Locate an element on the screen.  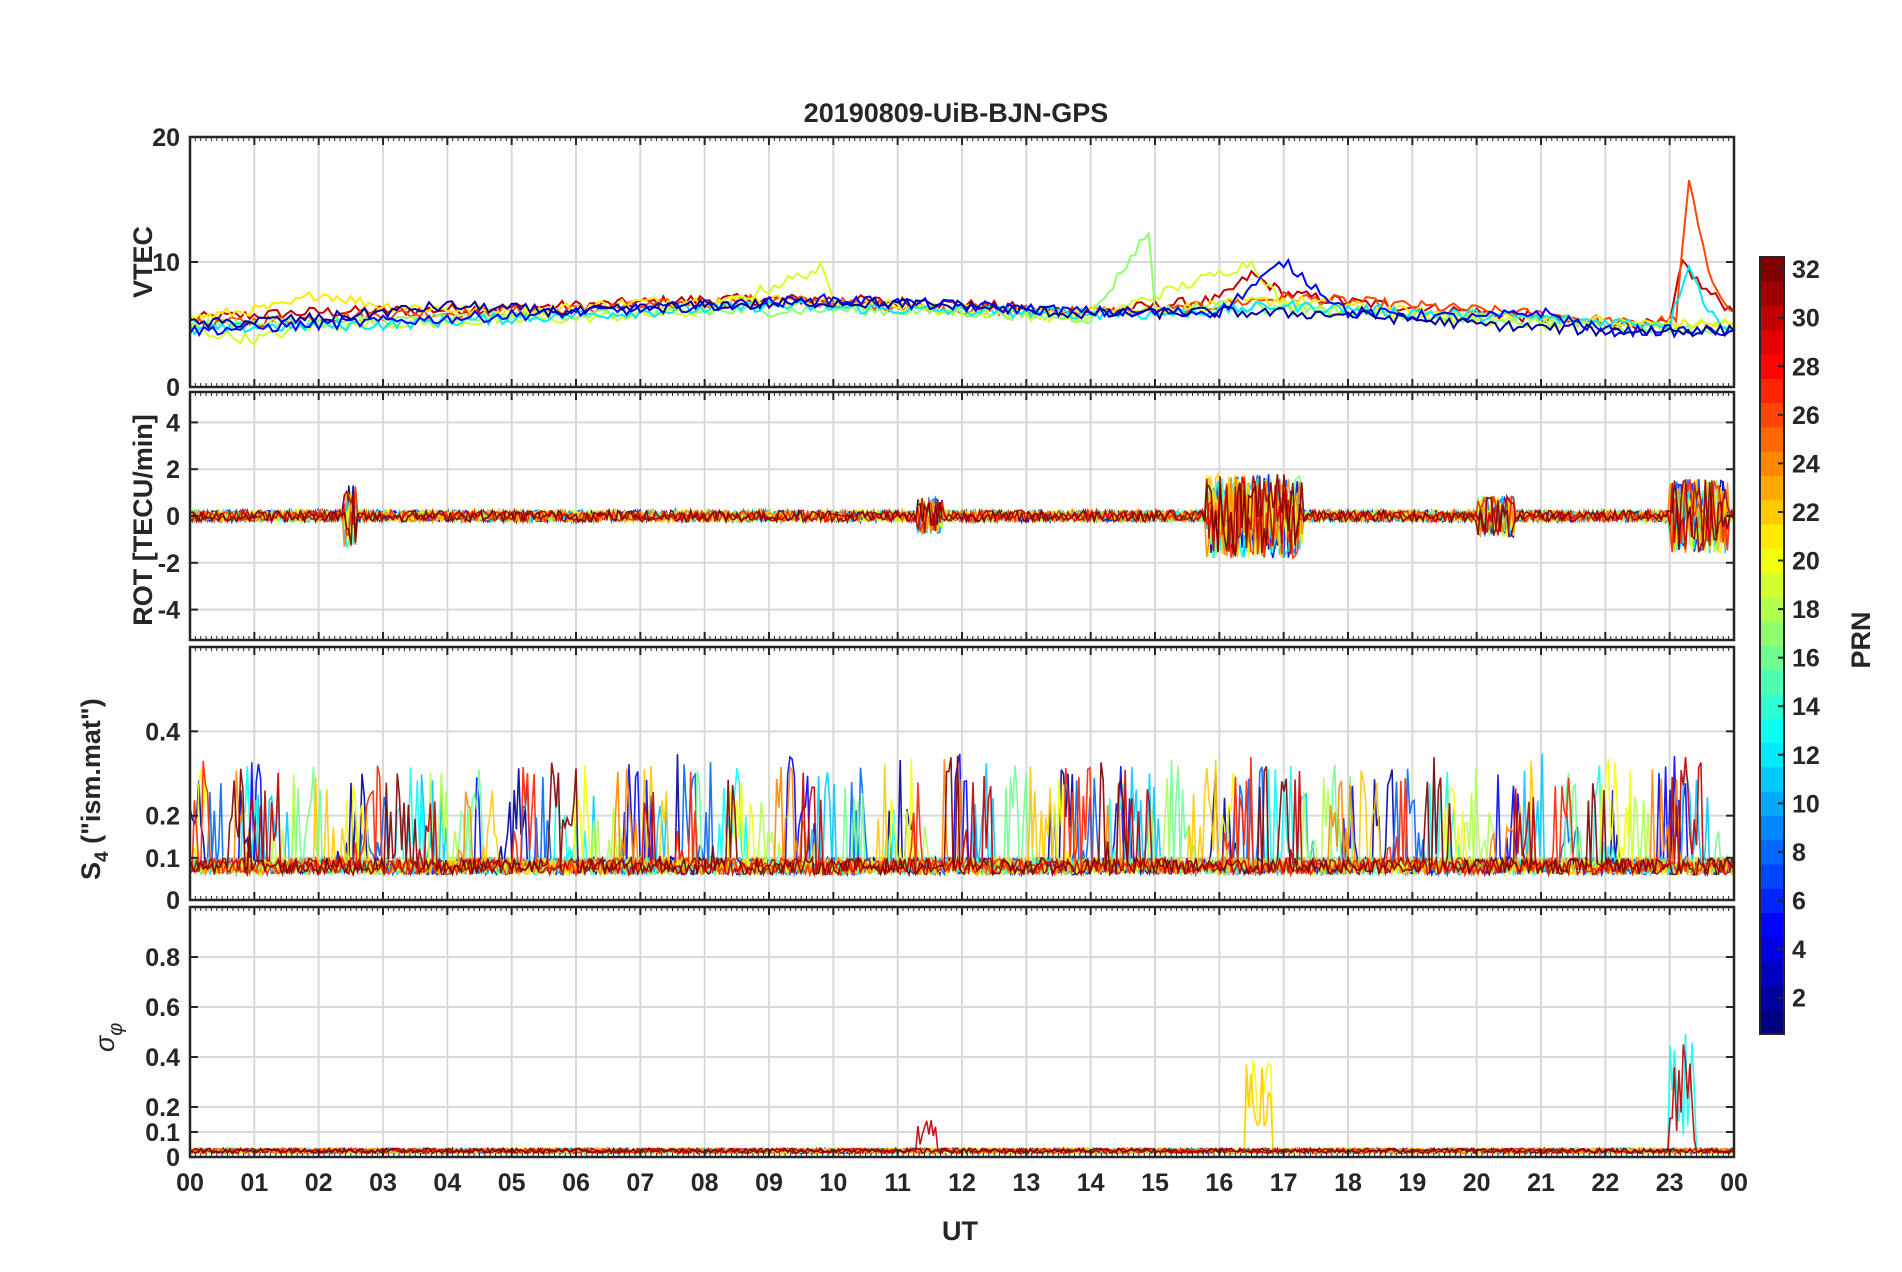
x-tick-label: 15 is located at coordinates (1155, 1183).